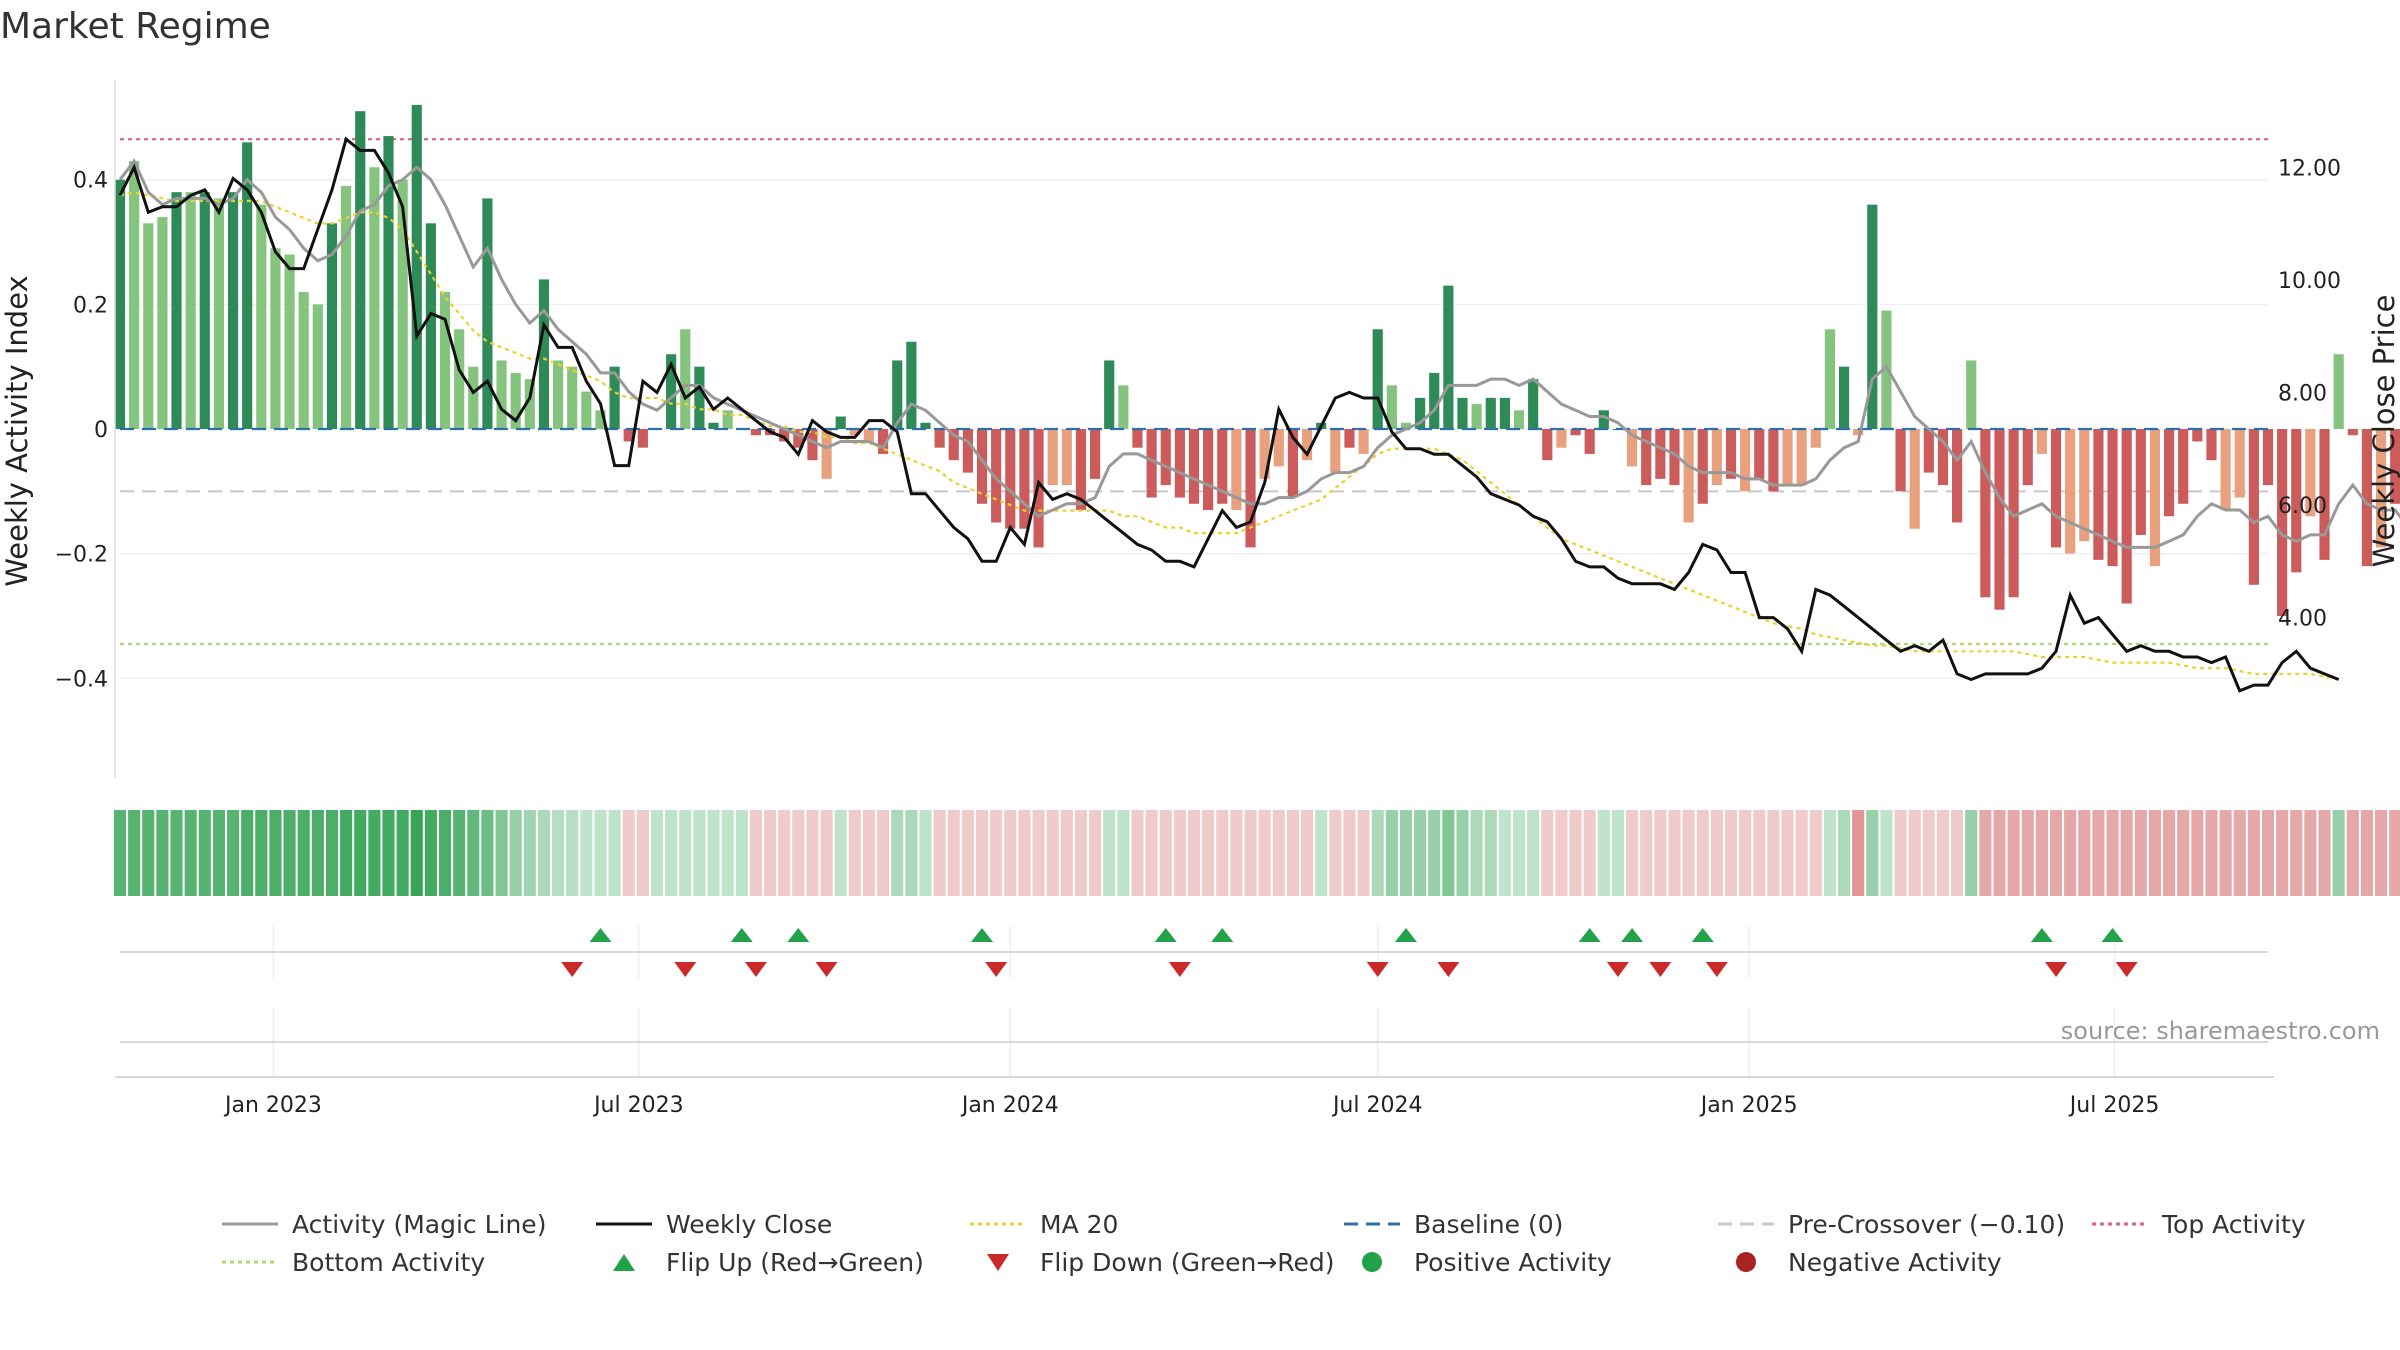 The image size is (2400, 1350). Describe the element at coordinates (81, 431) in the screenshot. I see `y-ticks-left: 0.4 0.2 0 −0.2 −0.4` at that location.